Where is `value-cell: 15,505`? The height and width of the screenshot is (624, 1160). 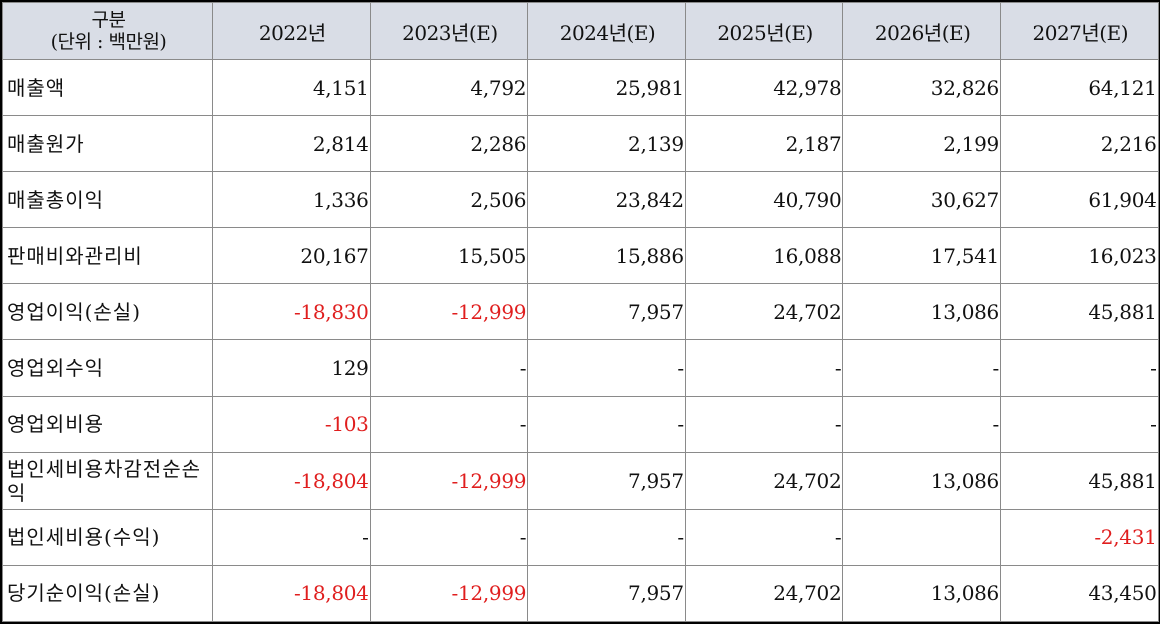 value-cell: 15,505 is located at coordinates (449, 256).